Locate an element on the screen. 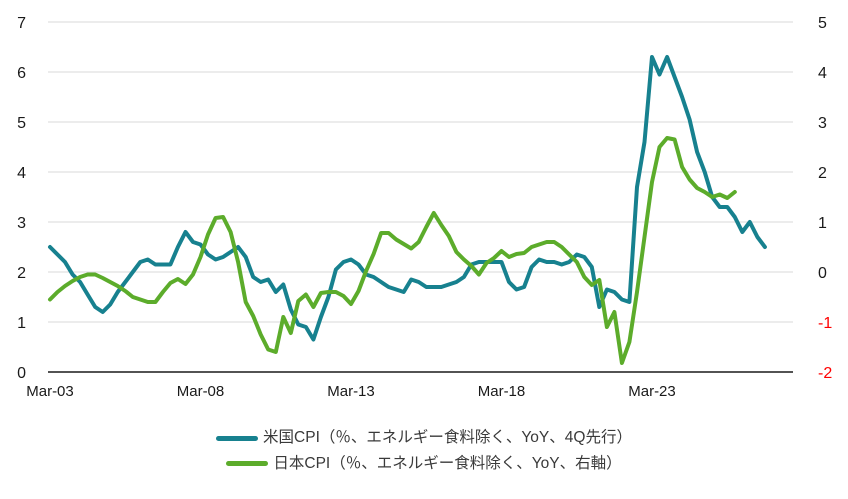 This screenshot has width=848, height=499. right-axis-tick-label: 4 is located at coordinates (822, 73).